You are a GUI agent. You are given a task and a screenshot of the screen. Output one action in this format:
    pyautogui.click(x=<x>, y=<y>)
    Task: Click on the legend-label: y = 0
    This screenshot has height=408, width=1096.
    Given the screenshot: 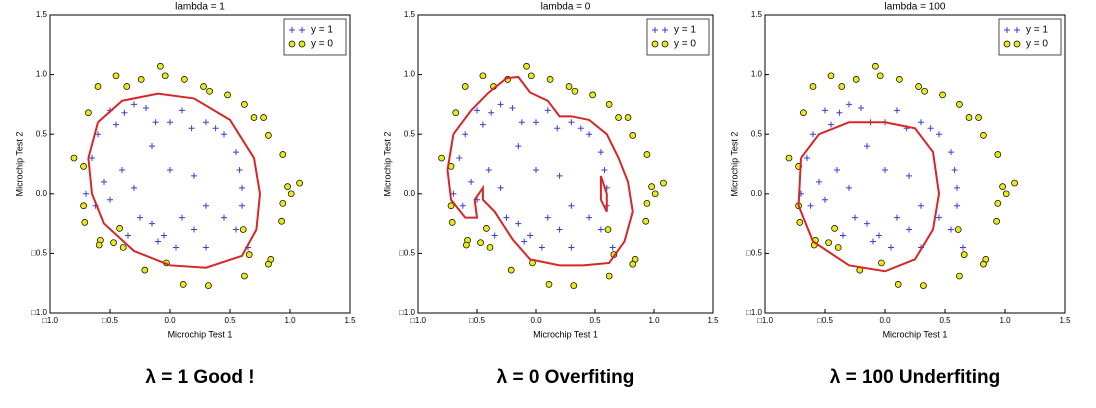 What is the action you would take?
    pyautogui.click(x=685, y=44)
    